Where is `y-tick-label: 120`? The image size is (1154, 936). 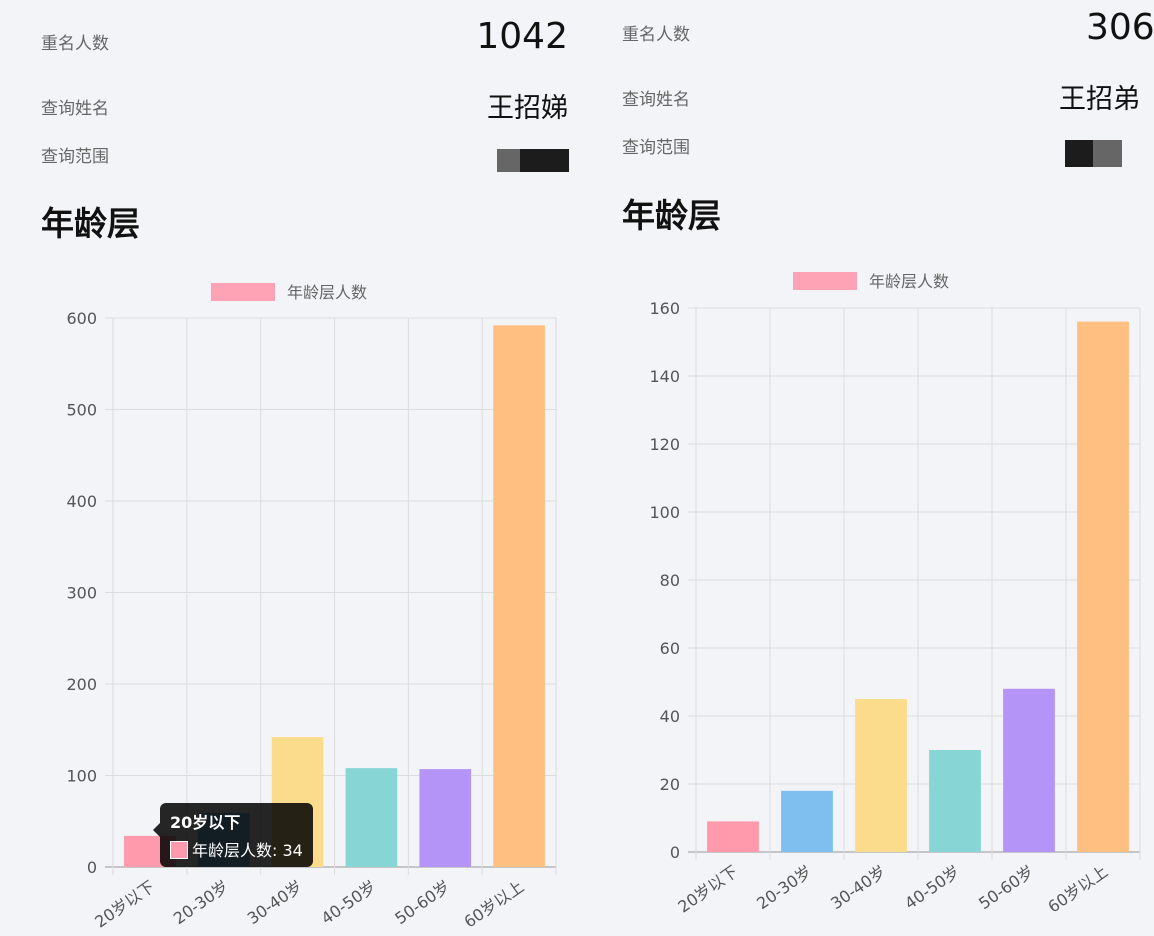
y-tick-label: 120 is located at coordinates (664, 444).